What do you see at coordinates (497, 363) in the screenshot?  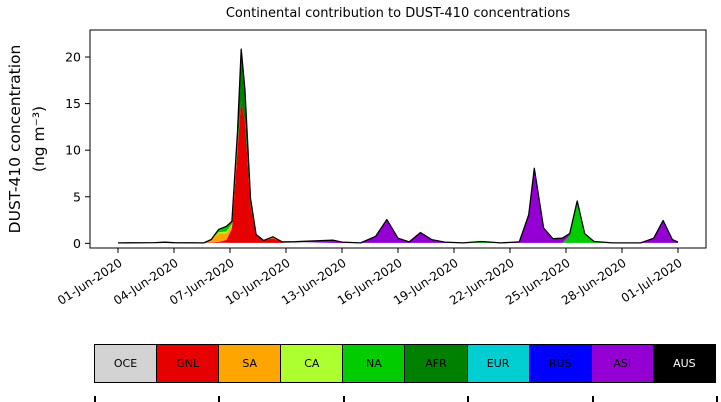 I see `legend-item-eur: EUR` at bounding box center [497, 363].